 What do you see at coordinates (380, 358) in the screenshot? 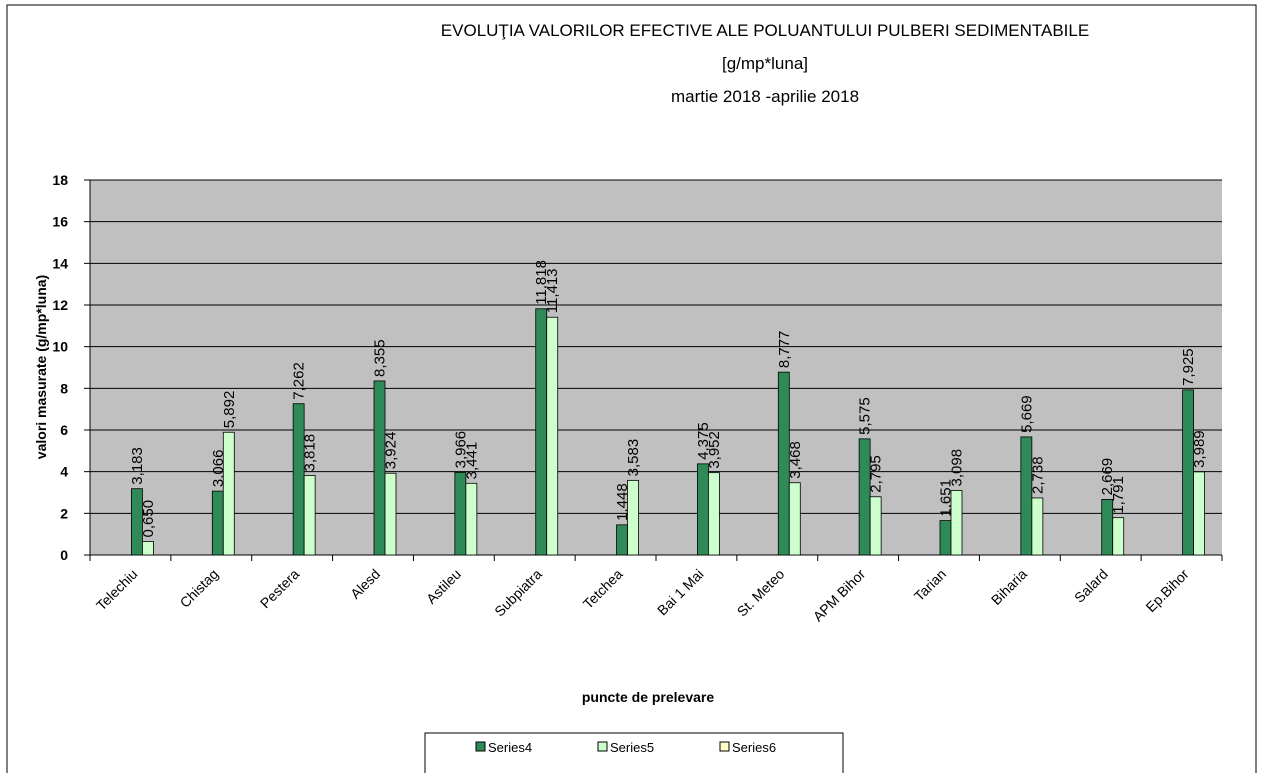
I see `value-label: 8,355` at bounding box center [380, 358].